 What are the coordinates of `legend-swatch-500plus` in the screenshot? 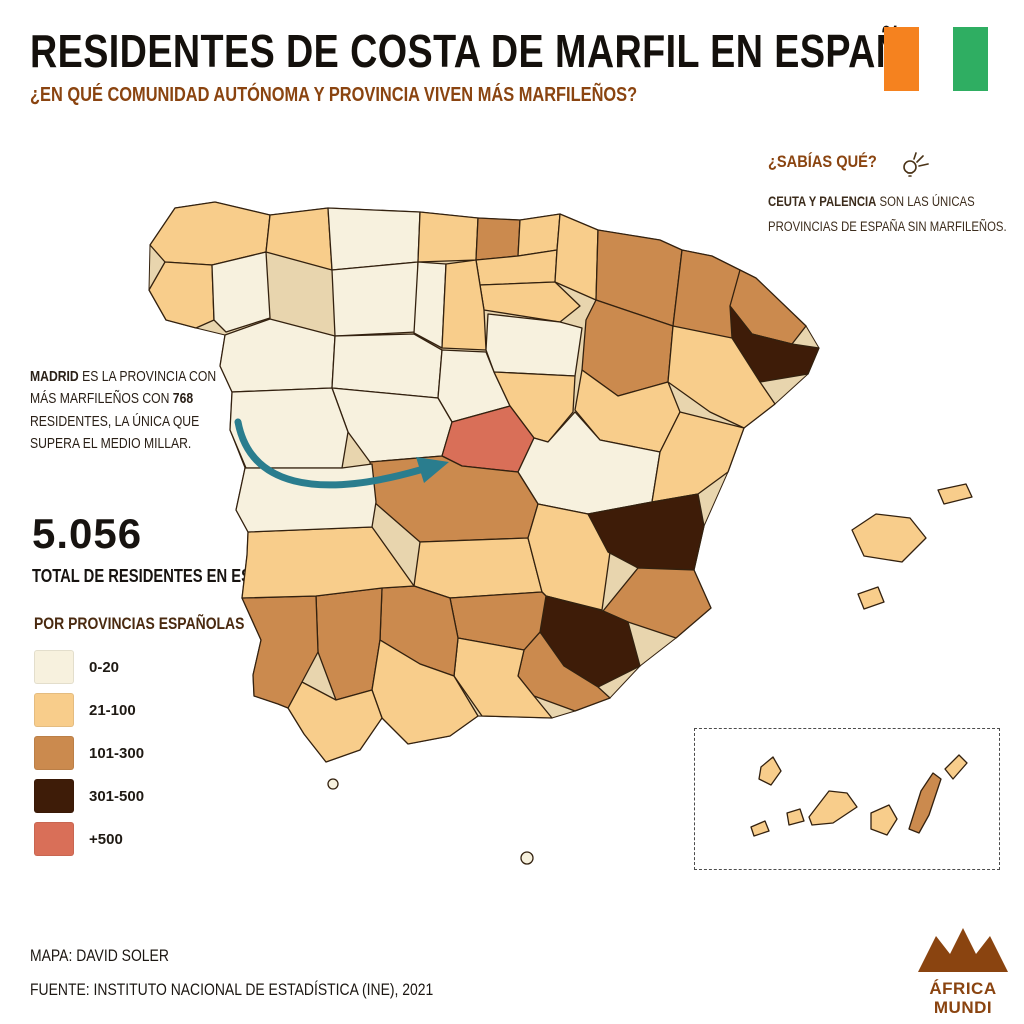 It's located at (54, 839).